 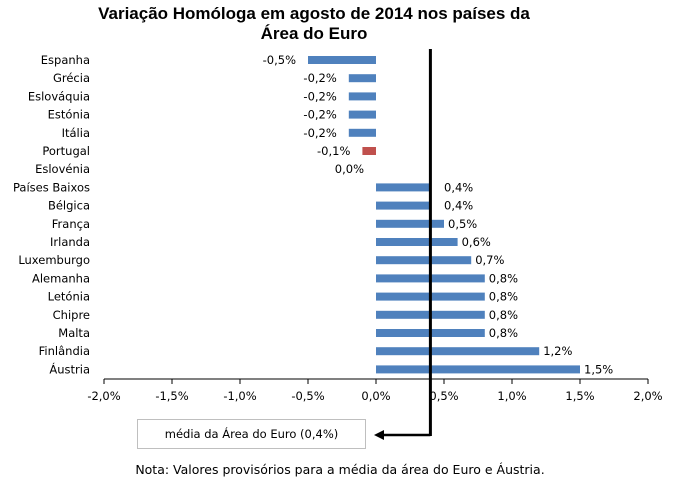 What do you see at coordinates (443, 396) in the screenshot?
I see `x-tick-label: 0,5%` at bounding box center [443, 396].